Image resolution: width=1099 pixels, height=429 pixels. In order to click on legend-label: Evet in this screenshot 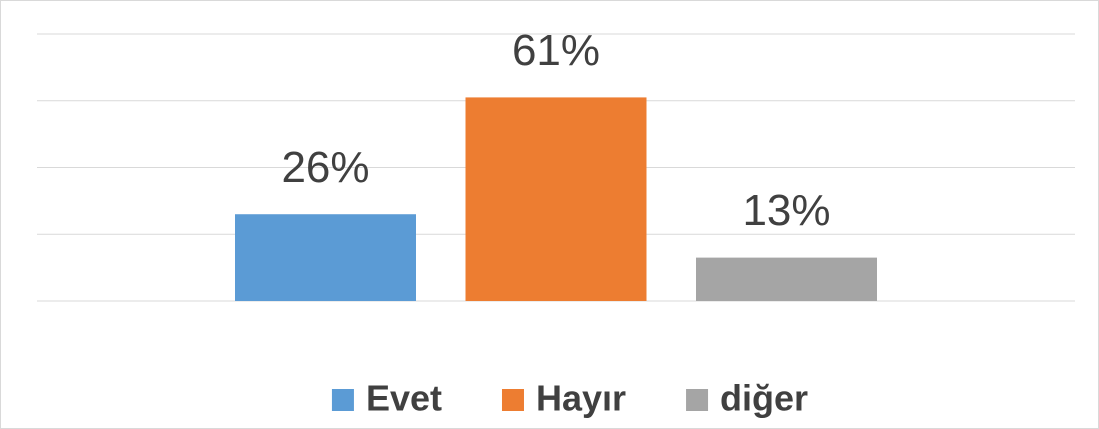, I will do `click(404, 398)`.